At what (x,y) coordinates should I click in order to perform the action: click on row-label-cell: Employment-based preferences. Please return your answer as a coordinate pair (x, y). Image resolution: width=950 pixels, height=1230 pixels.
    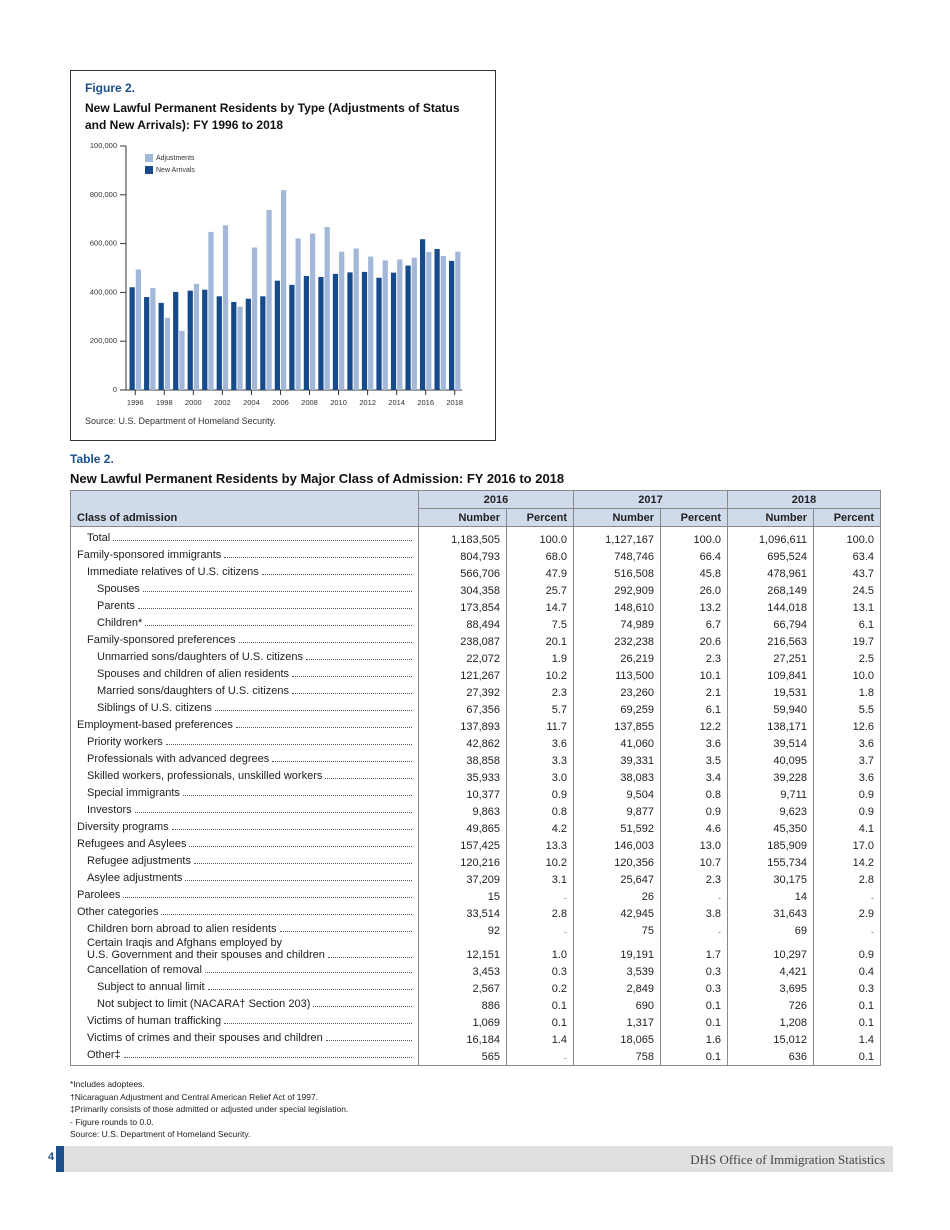
    Looking at the image, I should click on (244, 724).